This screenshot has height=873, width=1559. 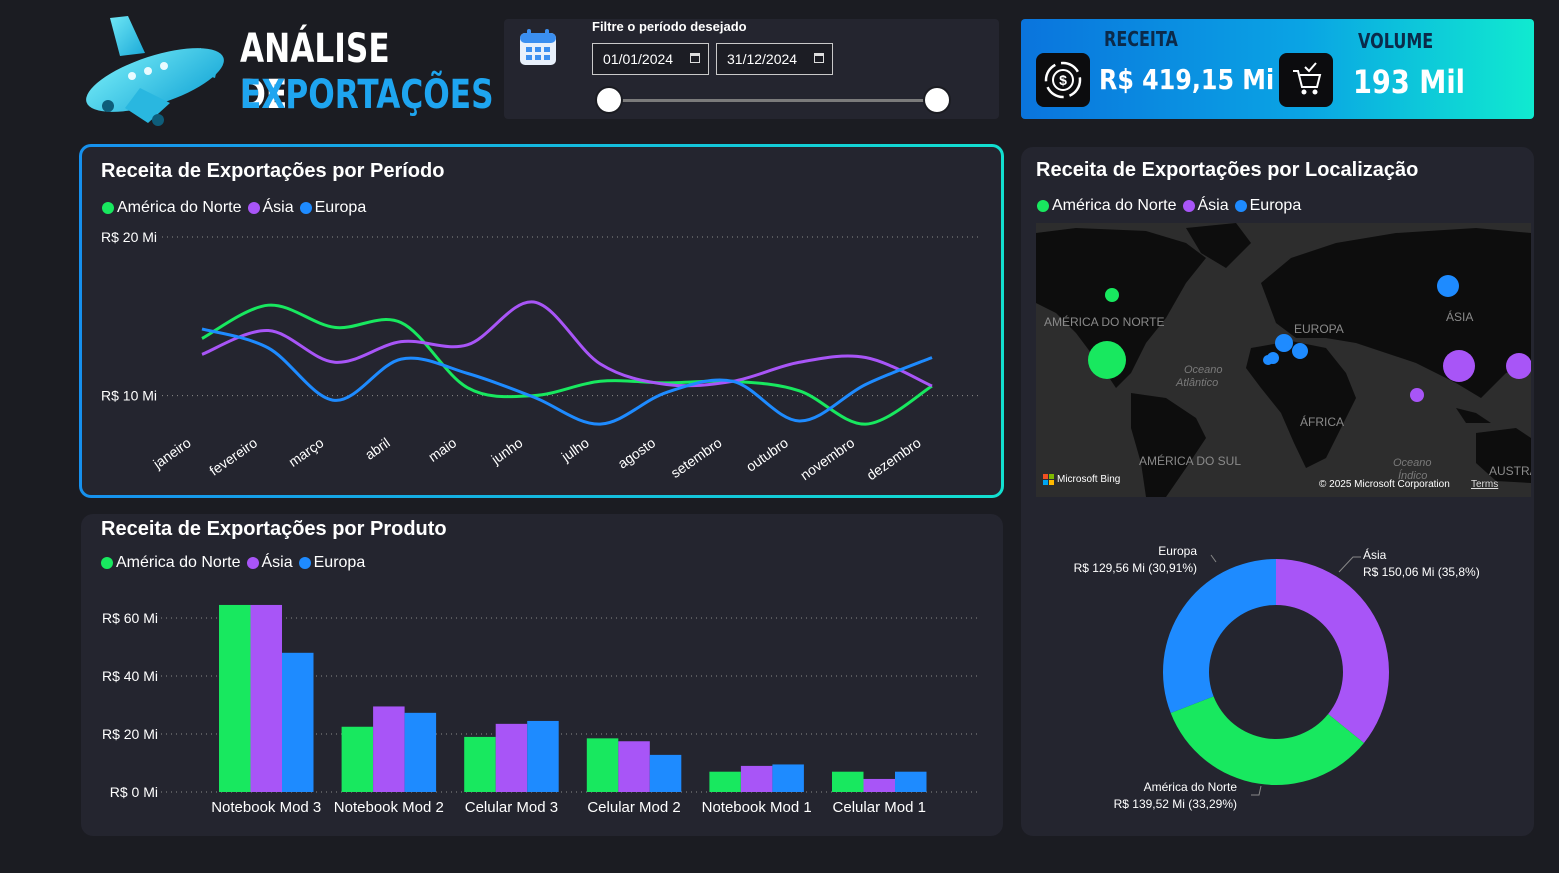 I want to click on bar-x-tick-label: Celular Mod 3, so click(x=511, y=807).